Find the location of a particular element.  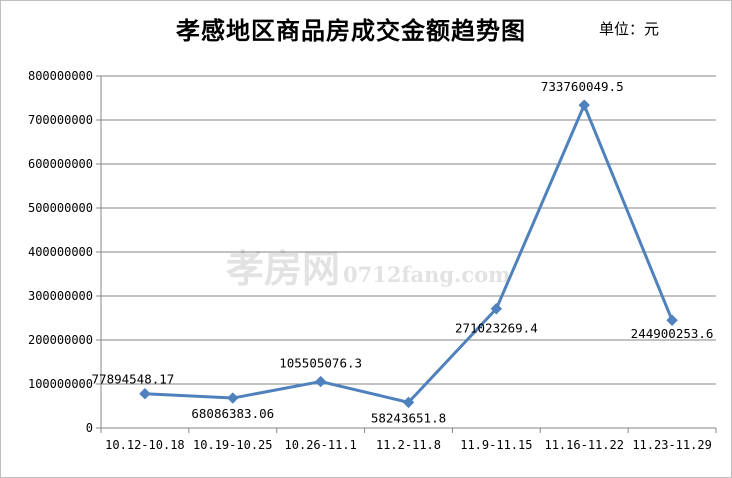

data-label: 105505076.3 is located at coordinates (320, 363).